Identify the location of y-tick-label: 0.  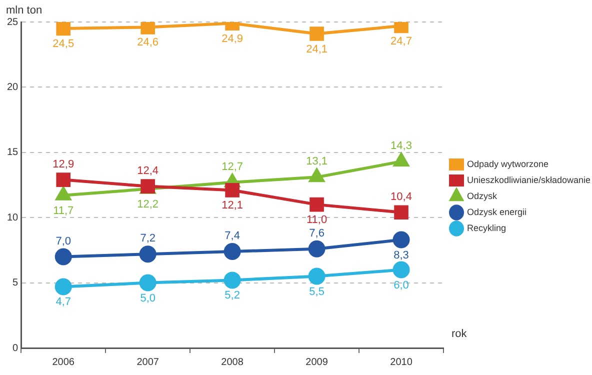
(15, 348).